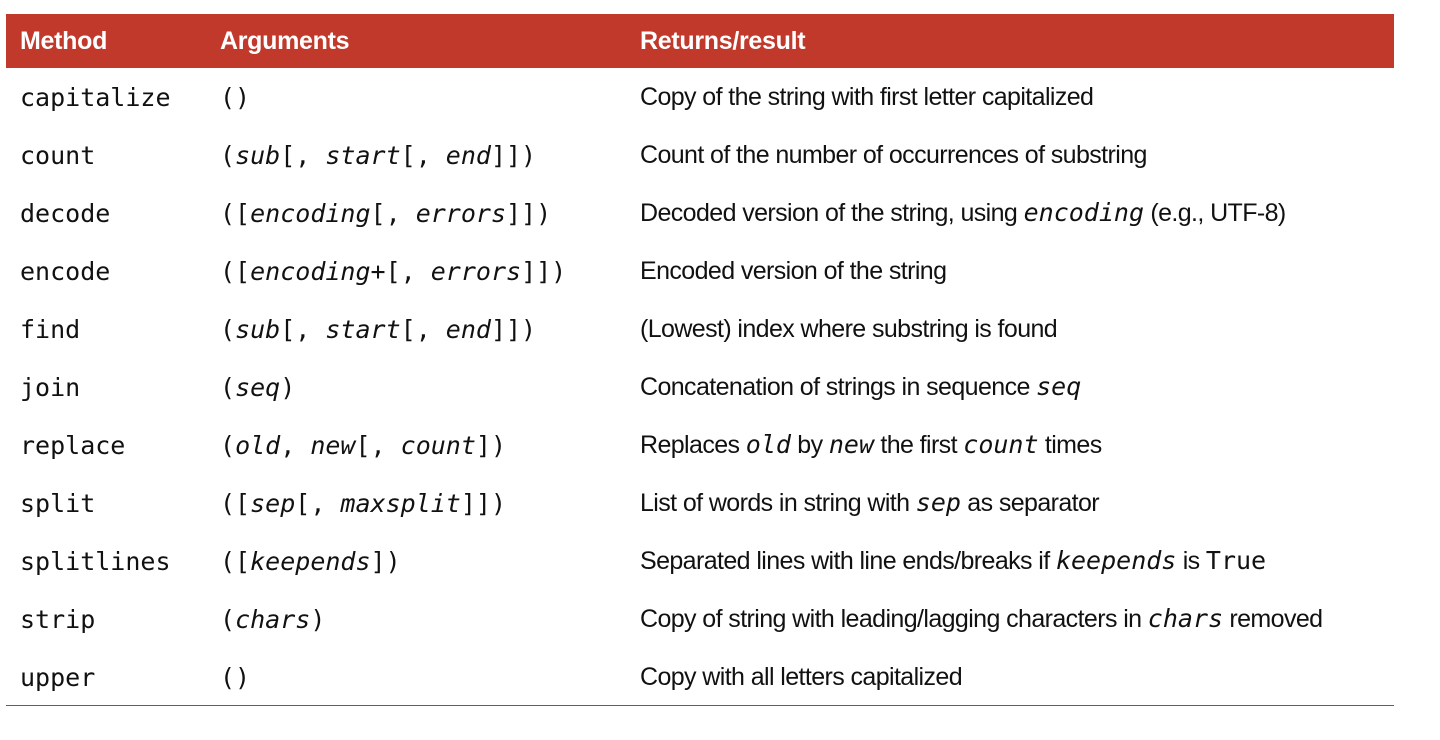 This screenshot has height=740, width=1440. I want to click on method-cell: find, so click(50, 329).